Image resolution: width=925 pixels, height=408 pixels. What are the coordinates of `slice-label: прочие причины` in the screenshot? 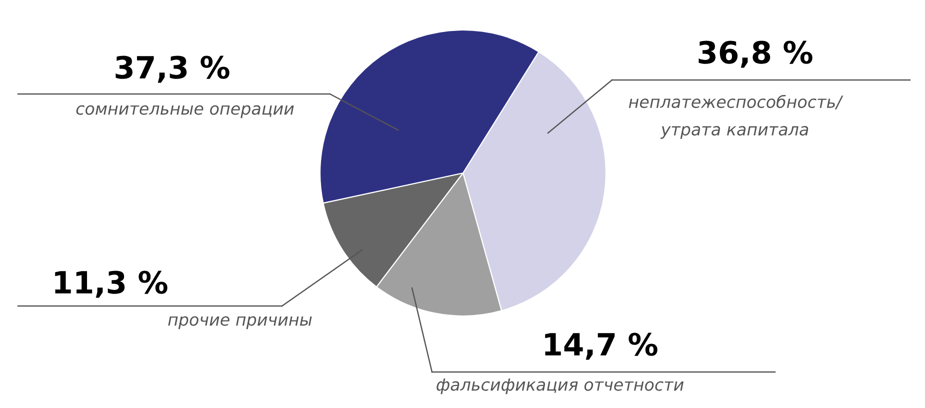 It's located at (240, 323).